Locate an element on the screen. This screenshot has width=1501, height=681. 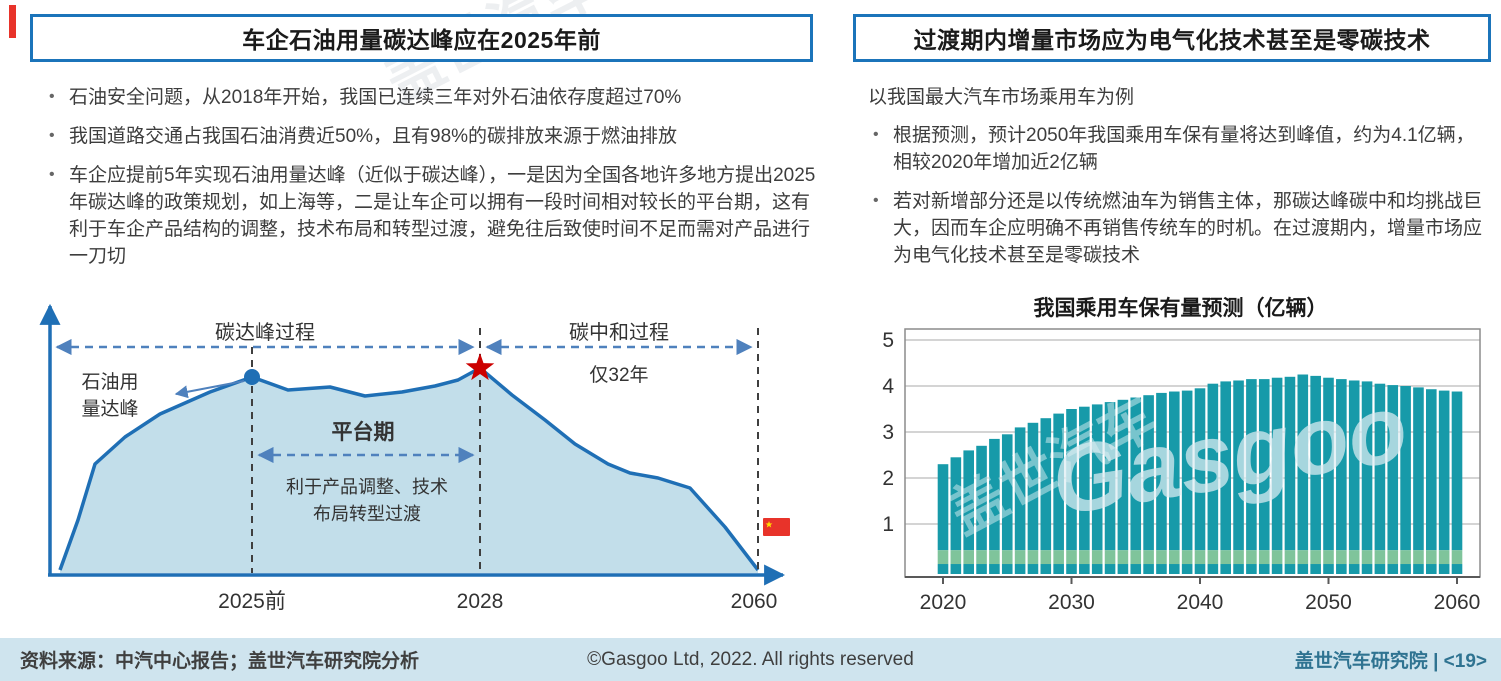
right-panel-title-box: 过渡期内增量市场应为电气化技术甚至是零碳技术 is located at coordinates (1172, 38).